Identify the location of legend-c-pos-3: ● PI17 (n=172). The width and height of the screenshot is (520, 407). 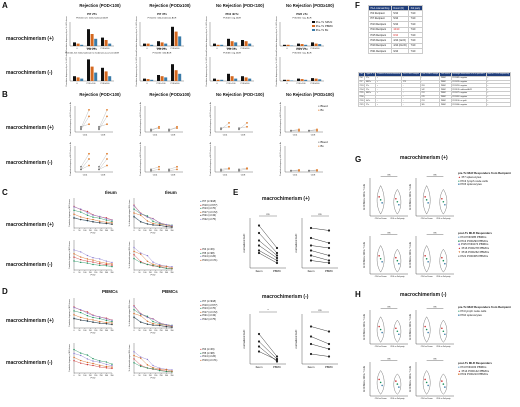
(209, 212).